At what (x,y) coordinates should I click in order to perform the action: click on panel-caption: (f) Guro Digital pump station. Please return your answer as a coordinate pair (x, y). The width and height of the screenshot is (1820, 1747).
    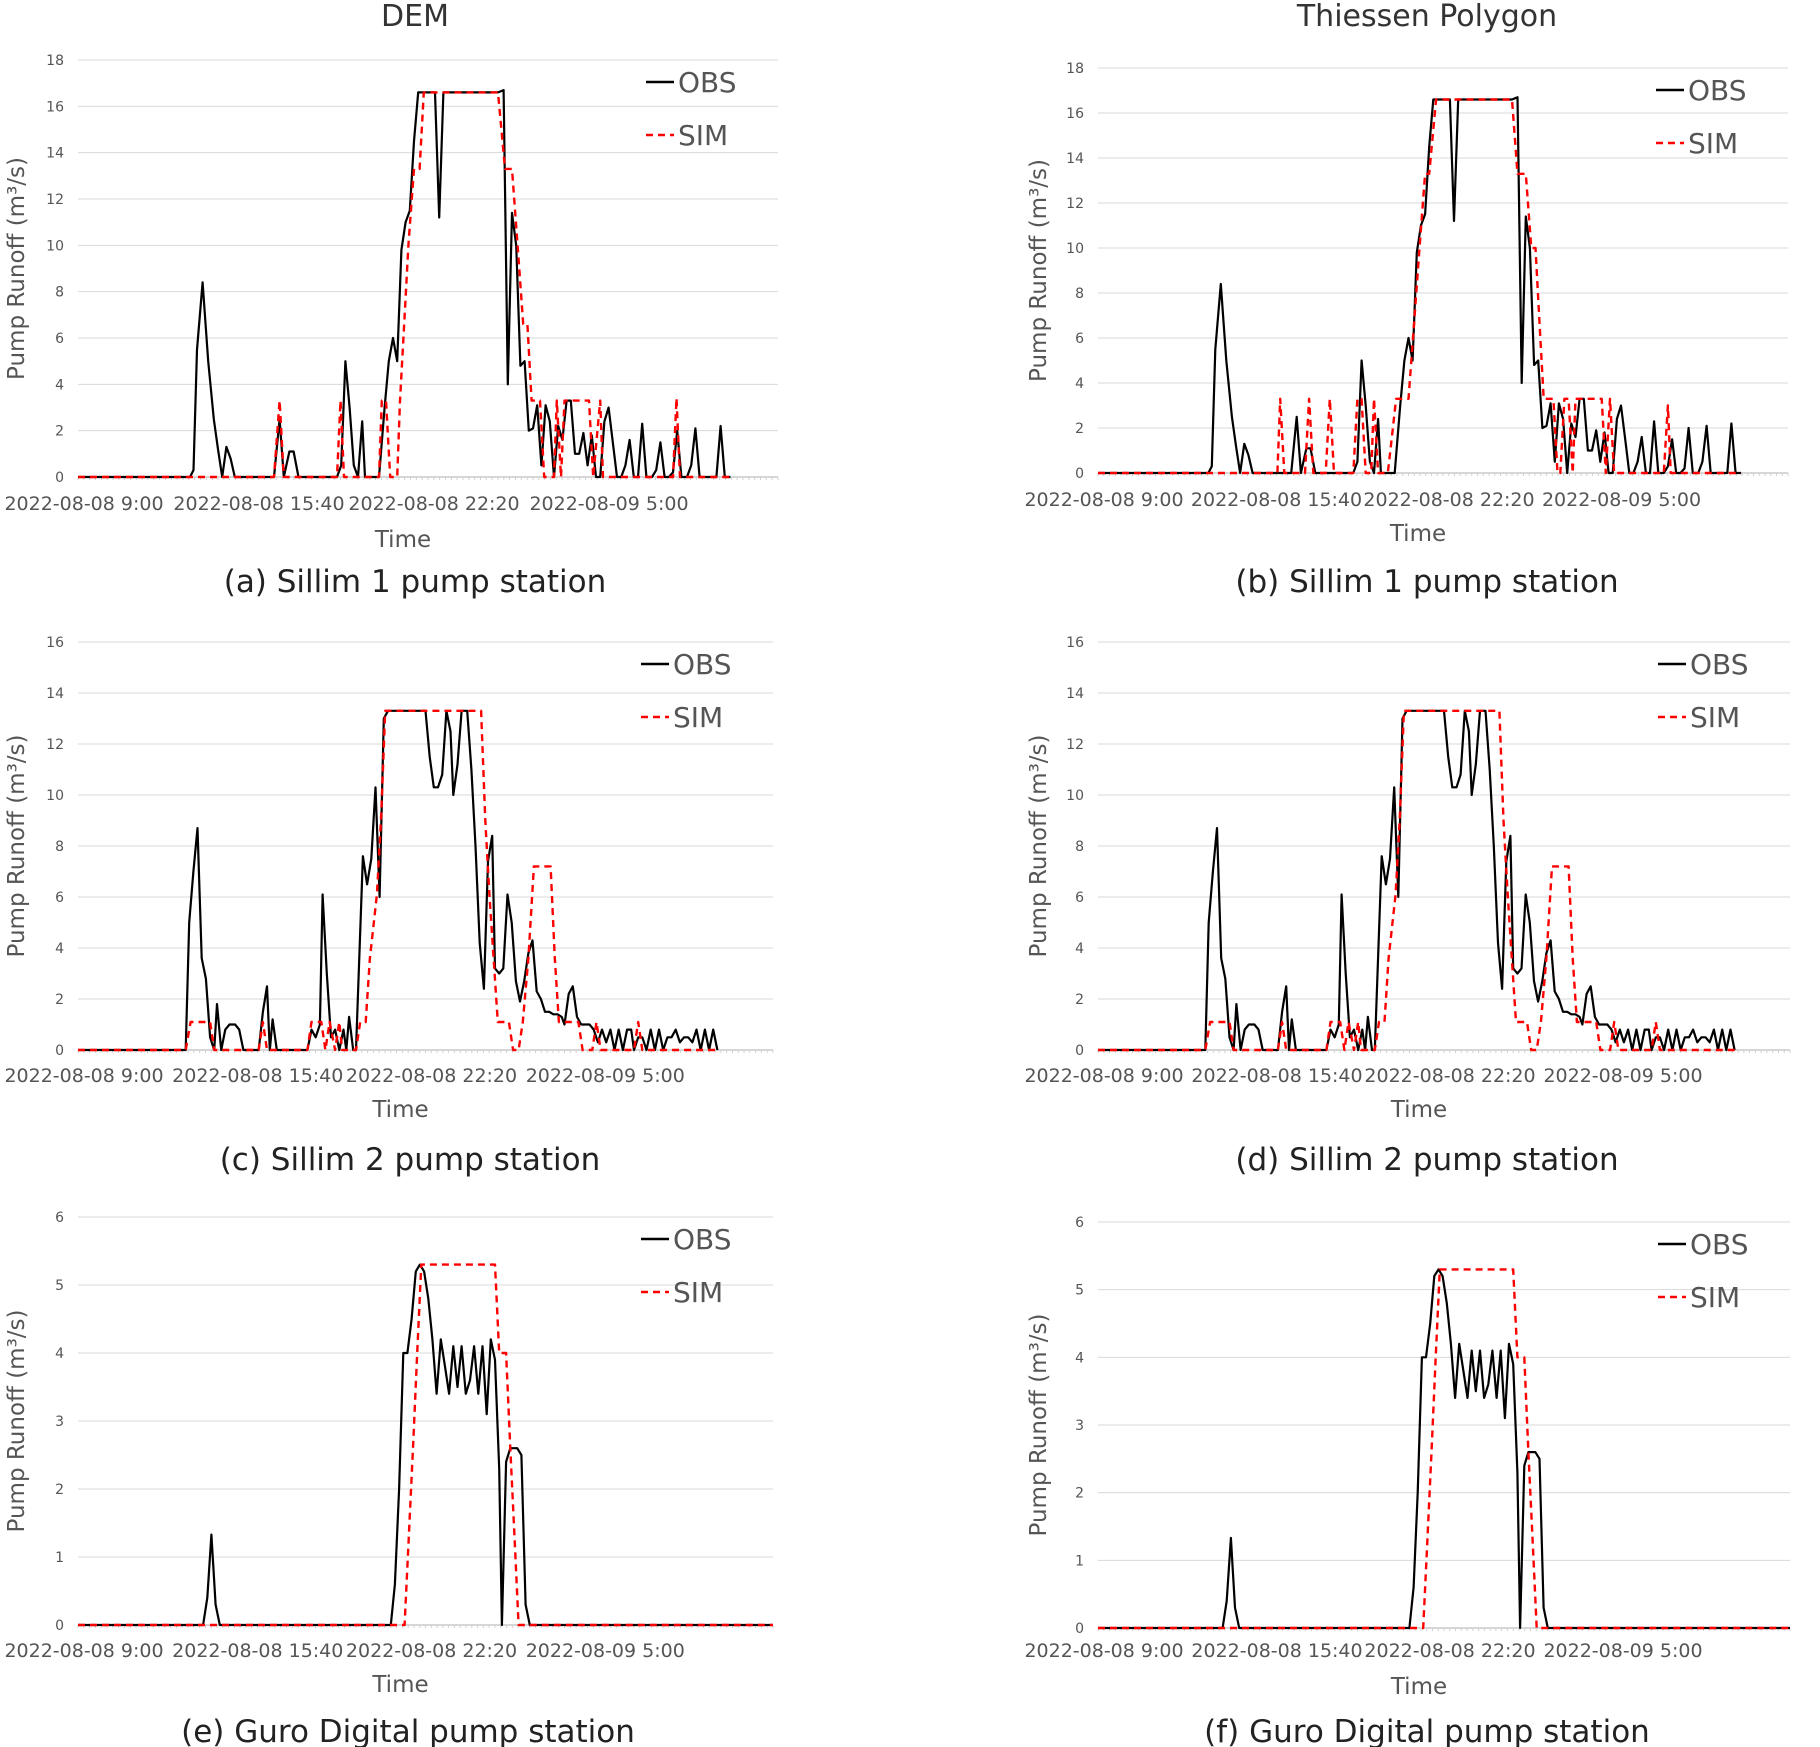
    Looking at the image, I should click on (1427, 1730).